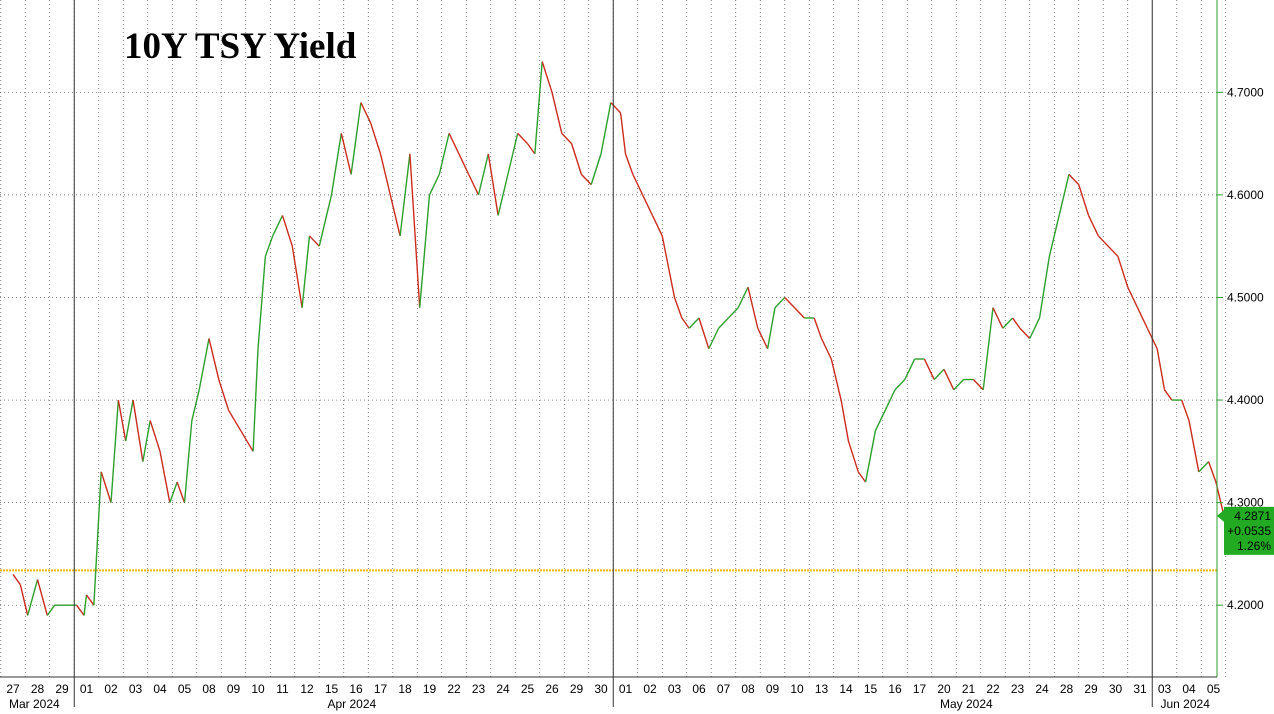 The height and width of the screenshot is (714, 1274). What do you see at coordinates (1220, 515) in the screenshot?
I see `last-value-tag-pointer` at bounding box center [1220, 515].